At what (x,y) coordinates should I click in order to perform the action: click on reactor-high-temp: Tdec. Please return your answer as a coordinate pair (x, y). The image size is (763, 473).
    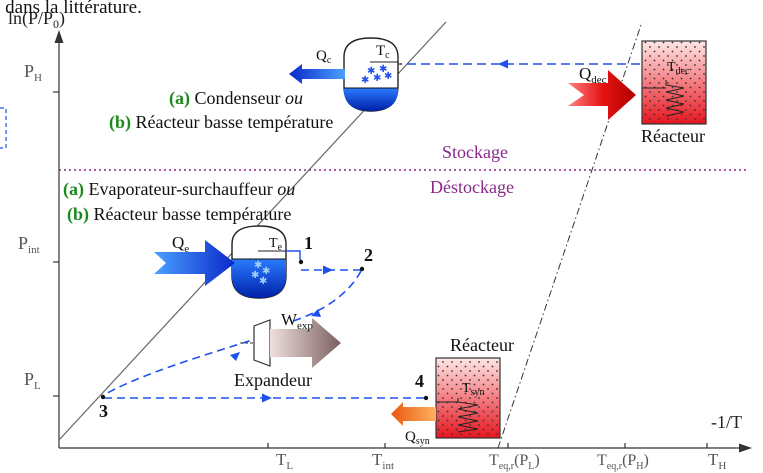
    Looking at the image, I should click on (678, 68).